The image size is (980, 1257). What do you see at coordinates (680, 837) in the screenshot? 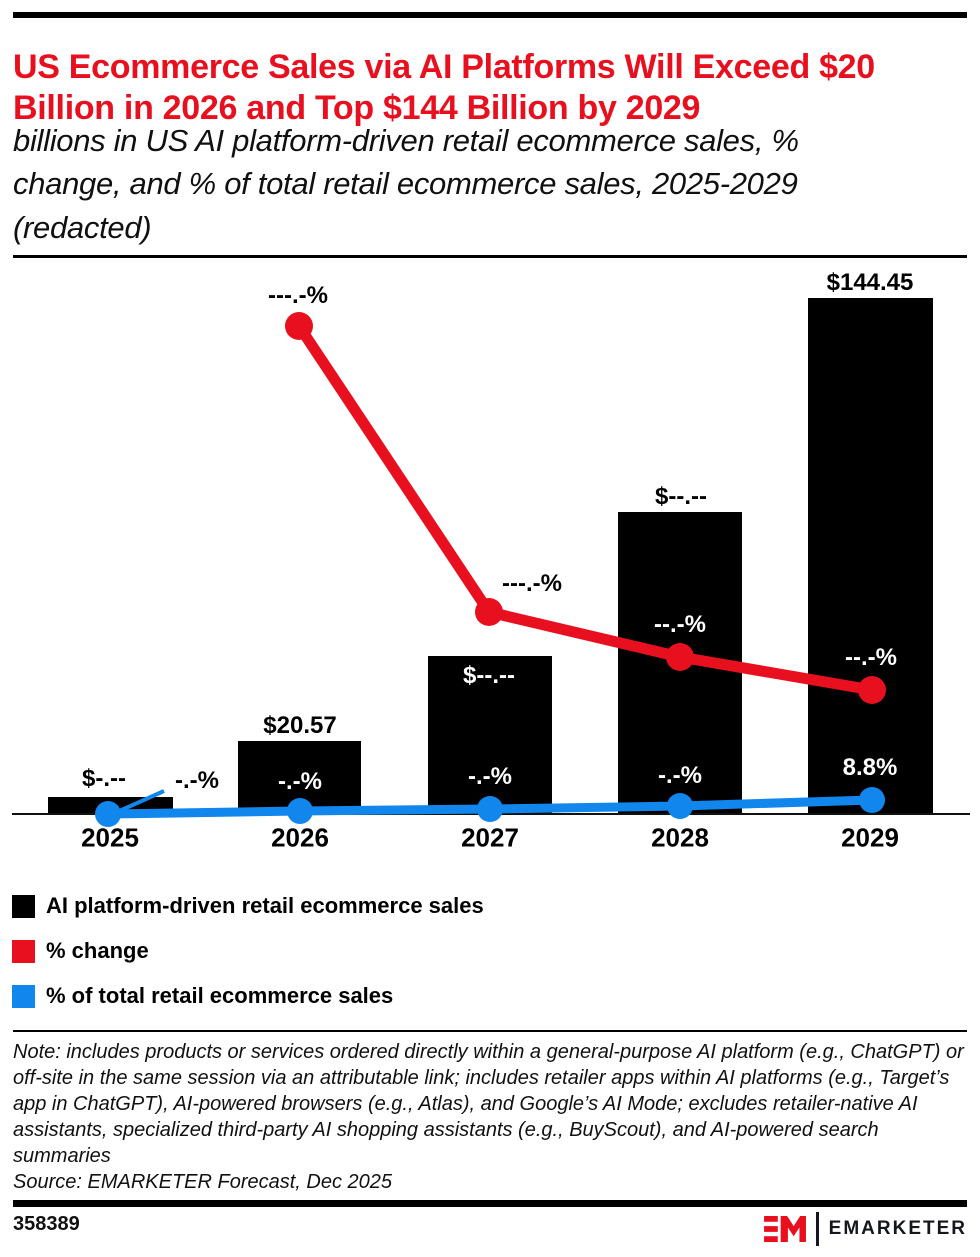
I see `x-tick-2028: 2028` at bounding box center [680, 837].